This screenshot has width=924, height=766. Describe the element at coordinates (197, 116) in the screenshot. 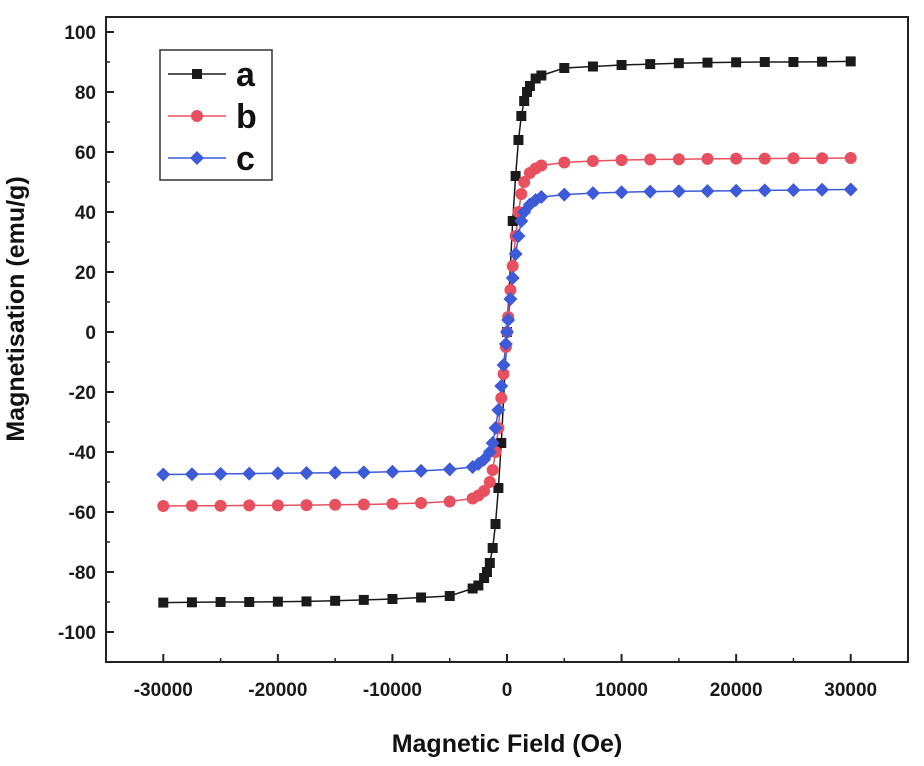

I see `legend-marker-b` at that location.